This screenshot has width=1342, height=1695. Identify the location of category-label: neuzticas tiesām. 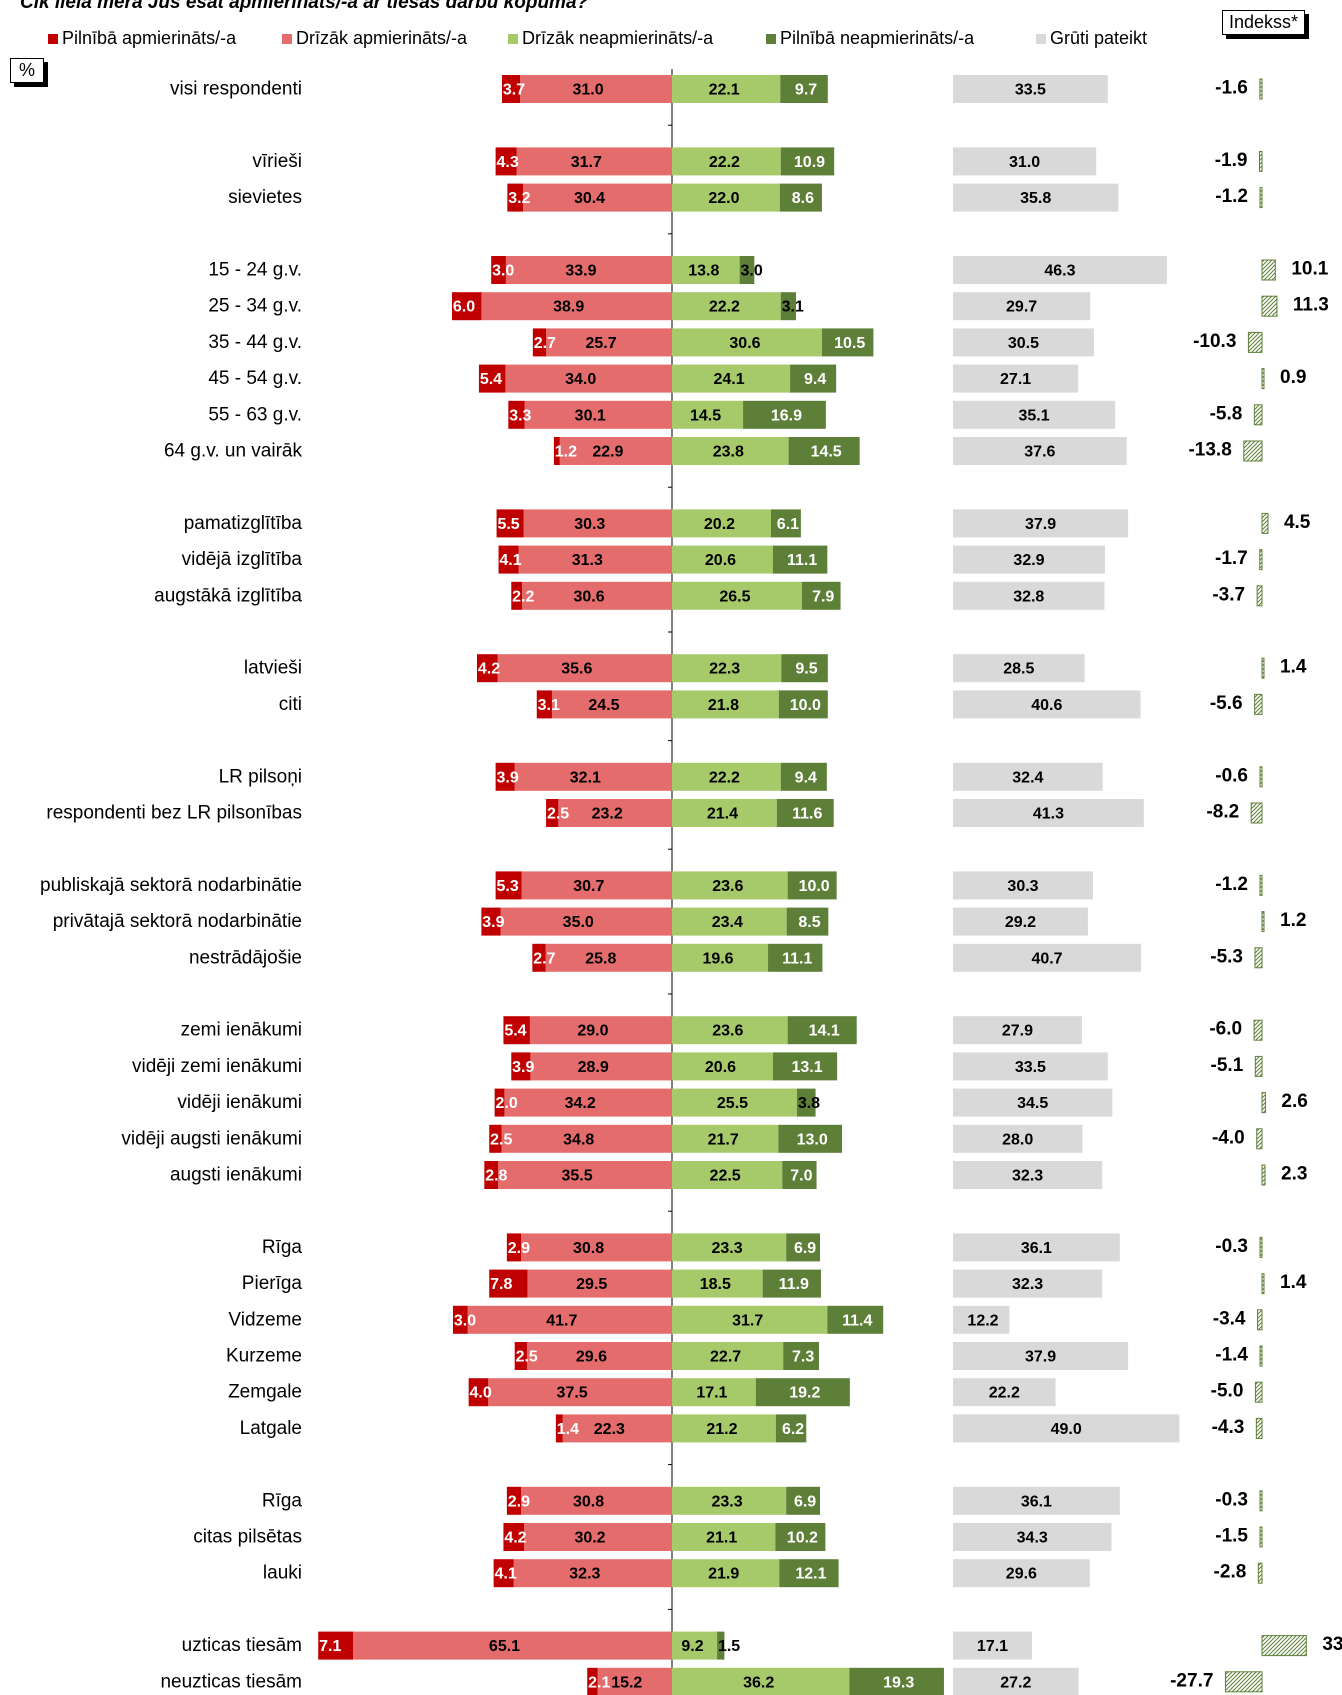
(231, 1681).